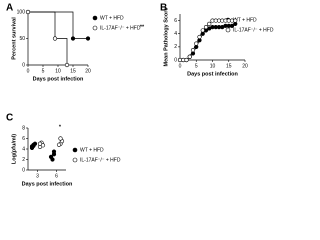 The height and width of the screenshot is (240, 320). Describe the element at coordinates (9, 8) in the screenshot. I see `panel-label: A` at that location.